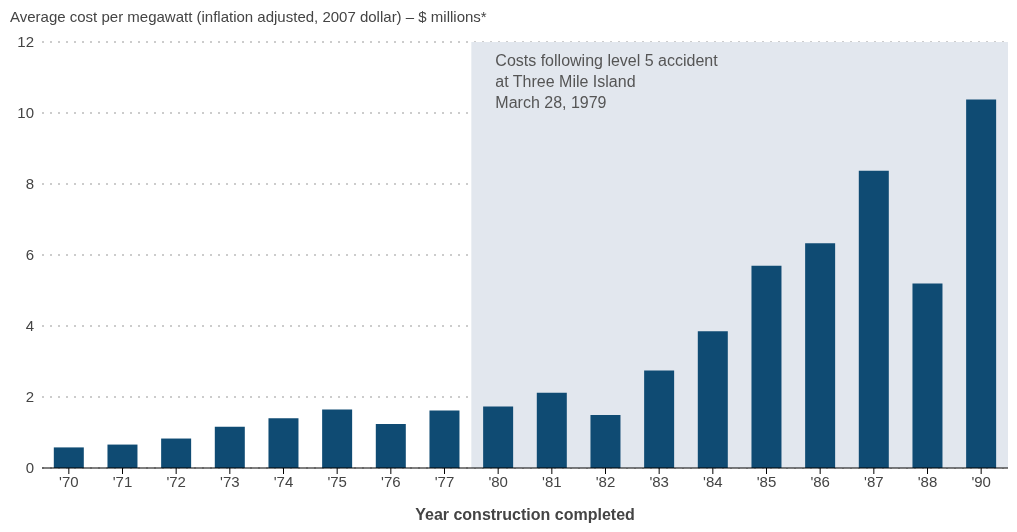  Describe the element at coordinates (25, 42) in the screenshot. I see `y-tick-label: 12` at that location.